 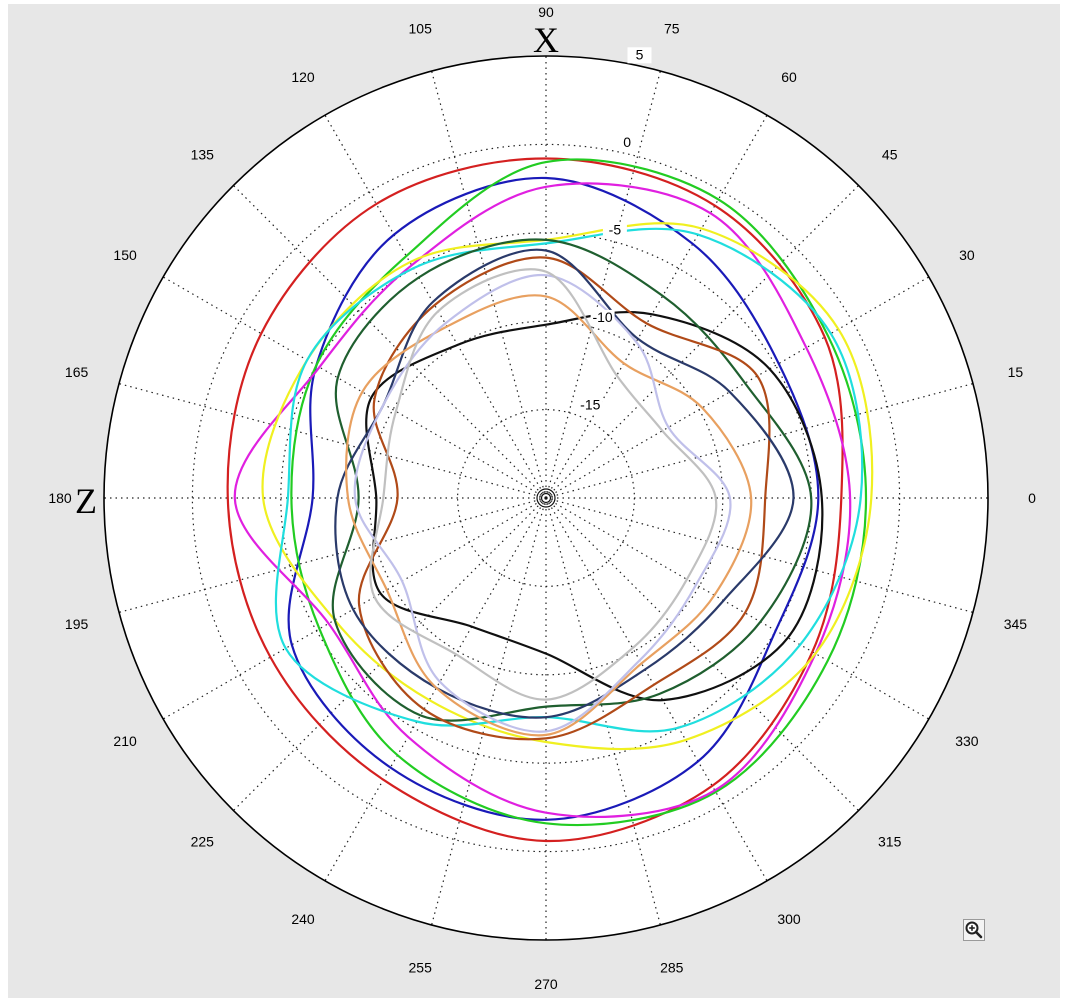 What do you see at coordinates (203, 154) in the screenshot?
I see `angle-tick-label: 135` at bounding box center [203, 154].